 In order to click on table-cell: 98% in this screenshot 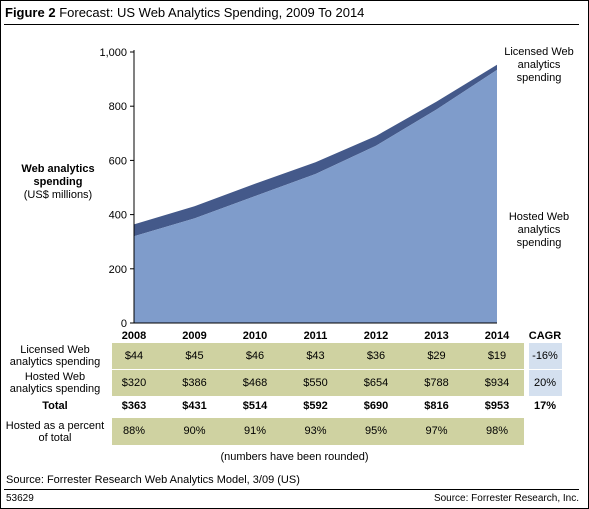, I will do `click(497, 431)`.